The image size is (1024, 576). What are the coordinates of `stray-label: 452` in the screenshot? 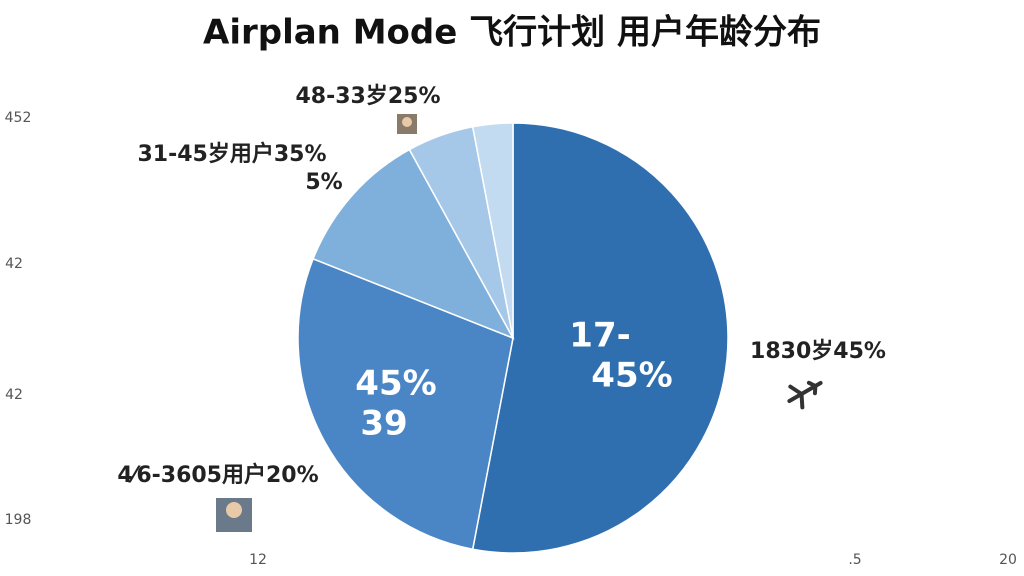 It's located at (18, 118).